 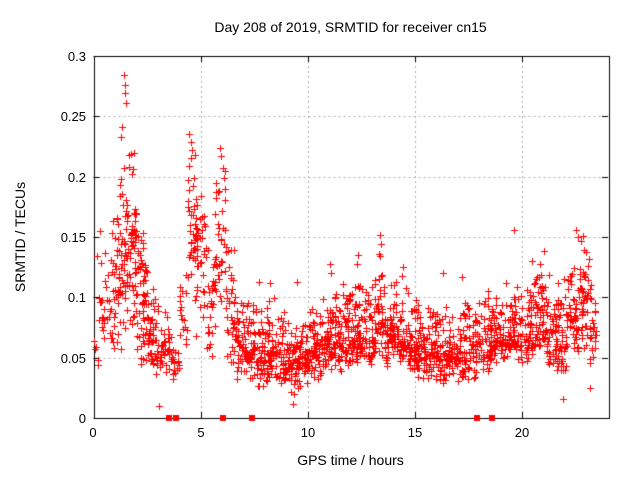 What do you see at coordinates (201, 432) in the screenshot?
I see `x-tick-label: 5` at bounding box center [201, 432].